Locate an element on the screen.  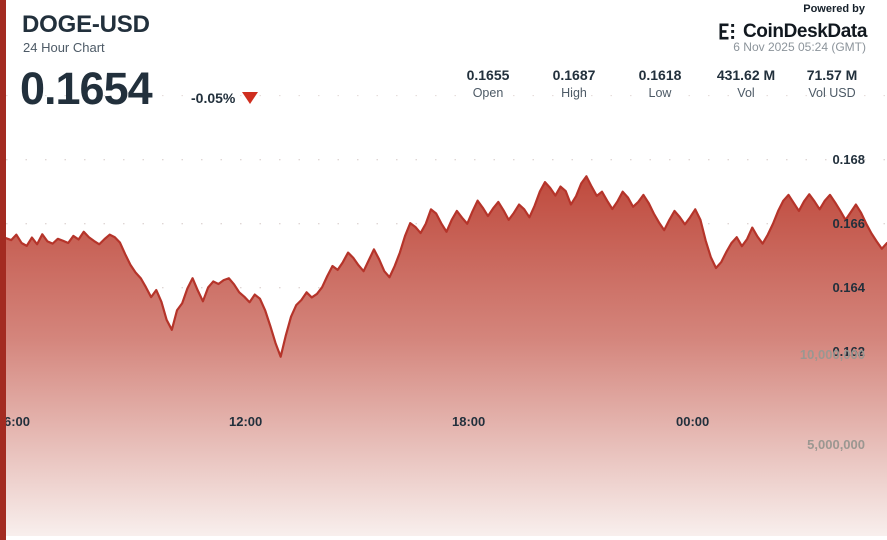
stat-label: Low is located at coordinates (660, 93).